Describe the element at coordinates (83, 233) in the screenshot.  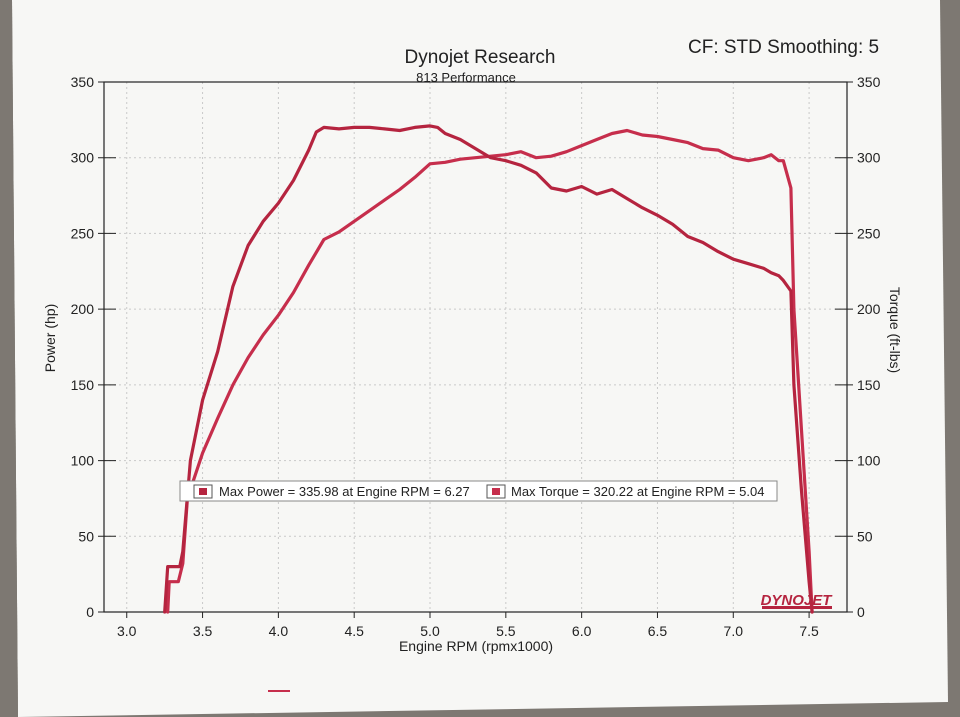
I see `y-tick-label-left-5: 250` at that location.